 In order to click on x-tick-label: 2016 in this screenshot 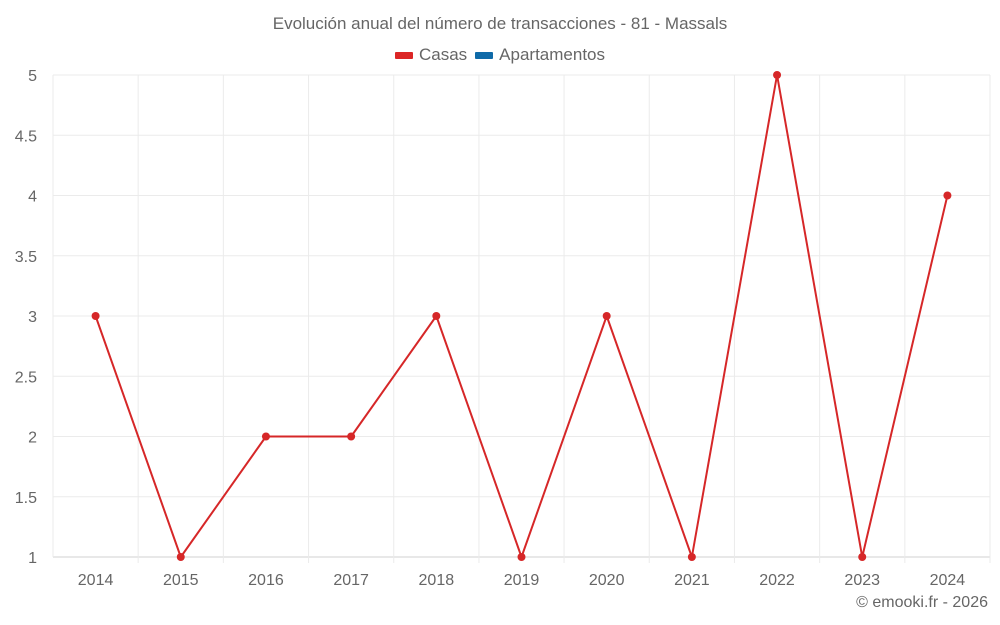, I will do `click(266, 580)`.